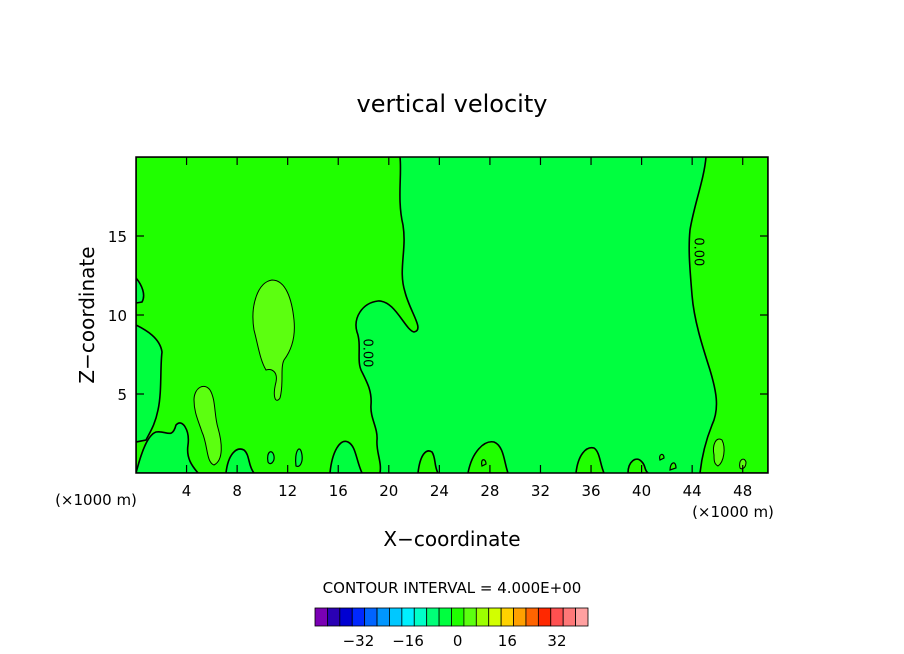  What do you see at coordinates (359, 641) in the screenshot?
I see `colorbar-tick-label: −32` at bounding box center [359, 641].